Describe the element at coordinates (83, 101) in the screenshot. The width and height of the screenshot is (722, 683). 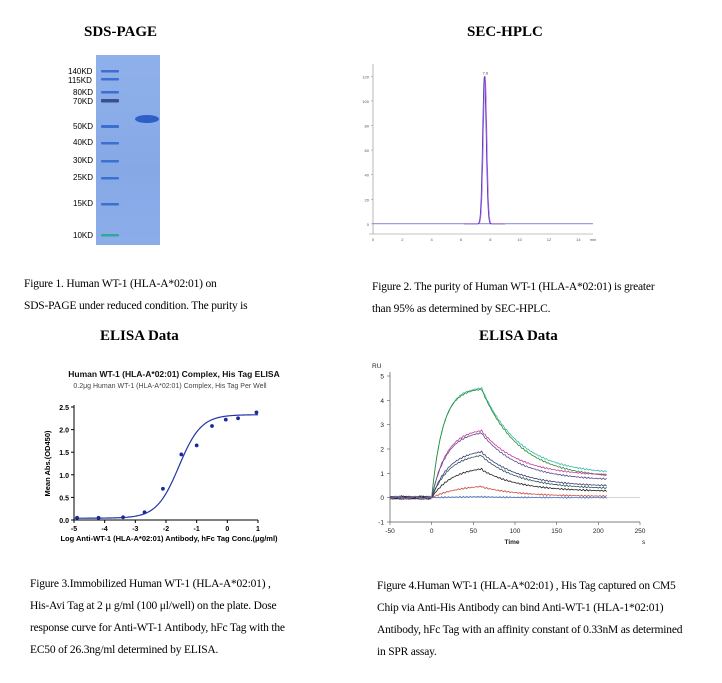
I see `marker-70kd: 70KD` at that location.